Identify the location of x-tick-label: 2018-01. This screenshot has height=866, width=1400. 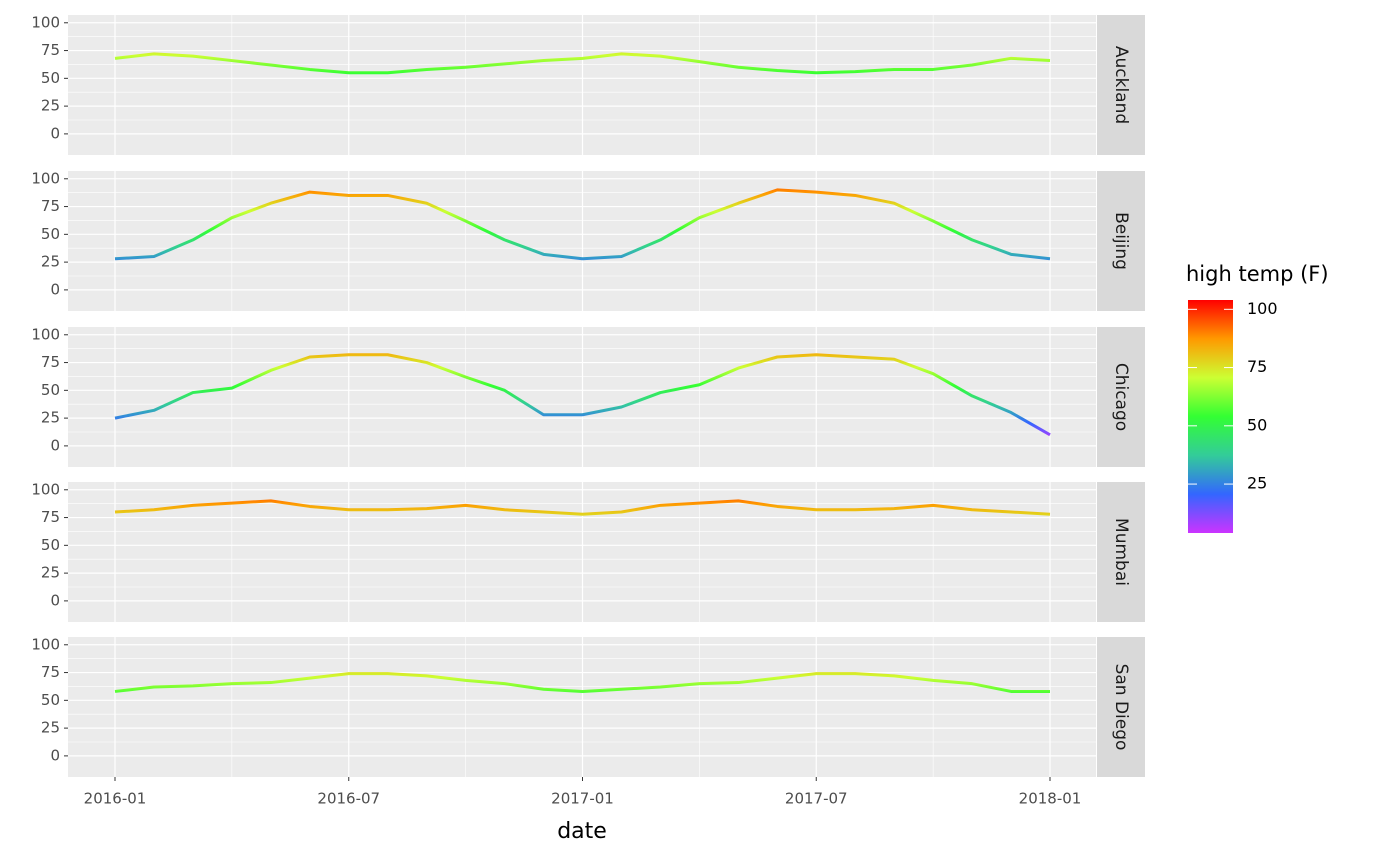
(1050, 799).